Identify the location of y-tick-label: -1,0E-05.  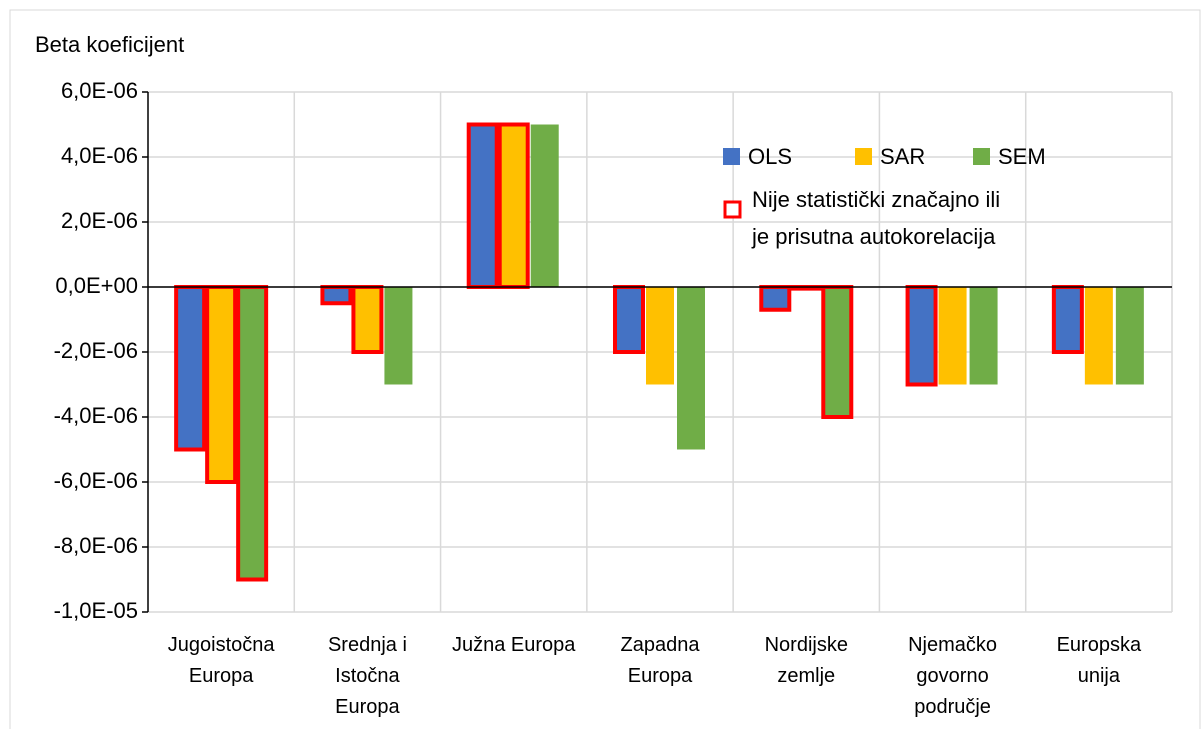
(96, 610).